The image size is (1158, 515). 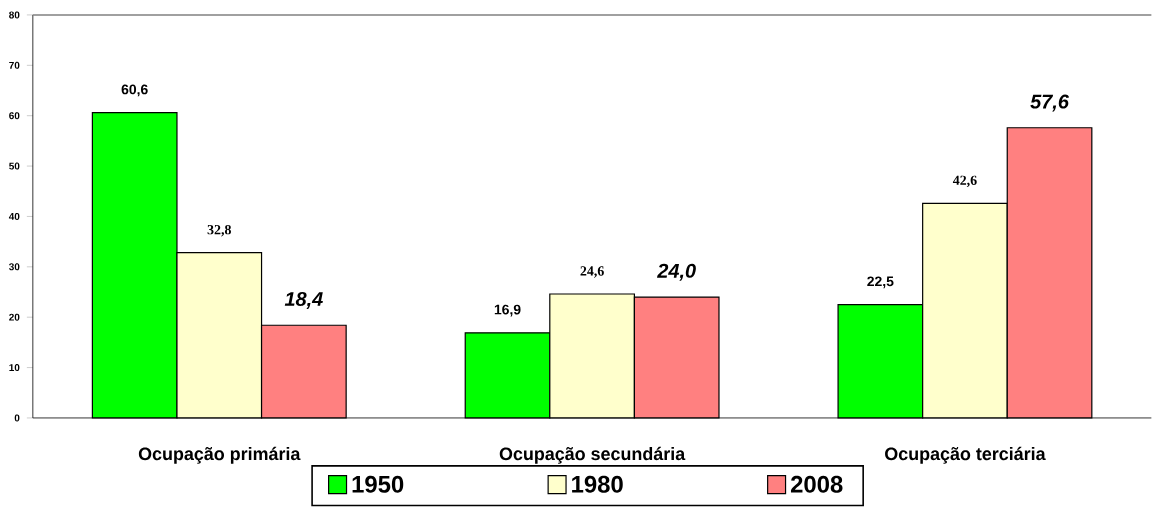 What do you see at coordinates (14, 267) in the screenshot?
I see `y-tick-label: 30` at bounding box center [14, 267].